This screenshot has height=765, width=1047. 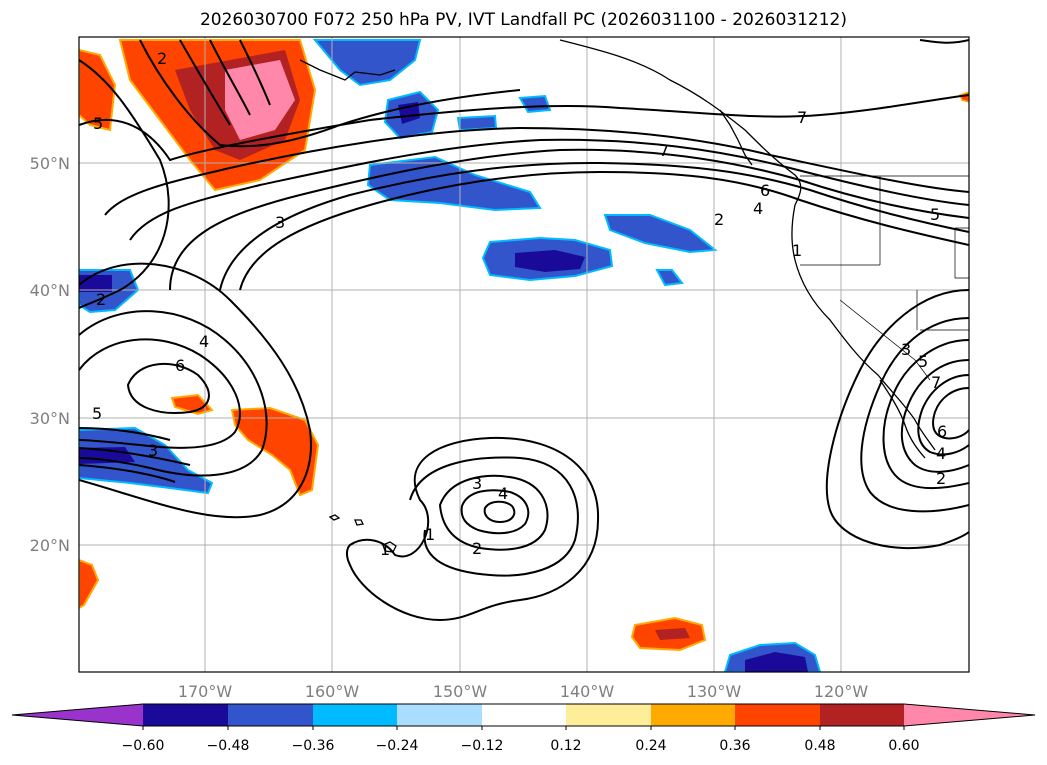 What do you see at coordinates (841, 691) in the screenshot?
I see `lon-label: 120°W` at bounding box center [841, 691].